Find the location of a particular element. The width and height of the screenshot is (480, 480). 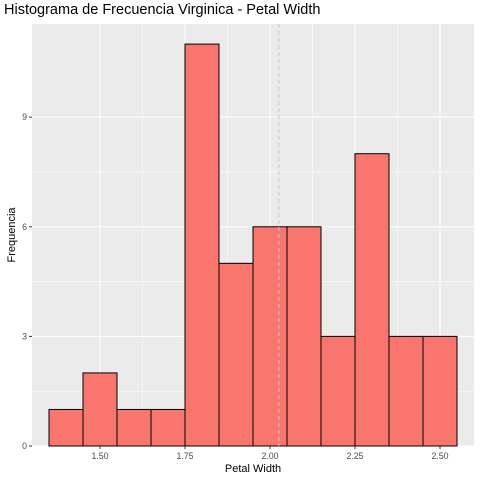

x-axis-ticks: 1.50 1.75 2.00 2.25 2.50 is located at coordinates (270, 453).